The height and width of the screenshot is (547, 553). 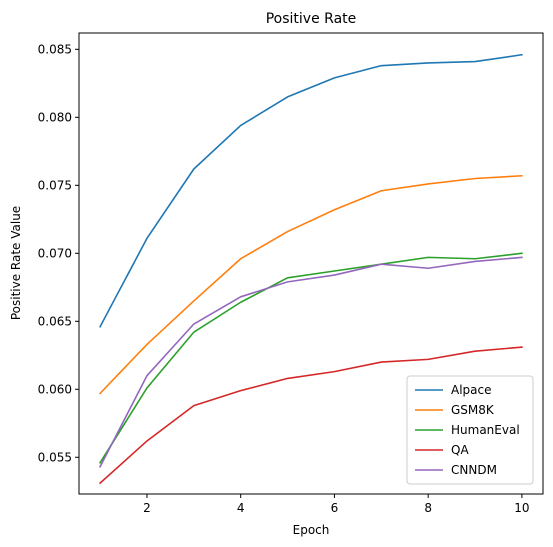 What do you see at coordinates (460, 450) in the screenshot?
I see `legend-label-qa: QA` at bounding box center [460, 450].